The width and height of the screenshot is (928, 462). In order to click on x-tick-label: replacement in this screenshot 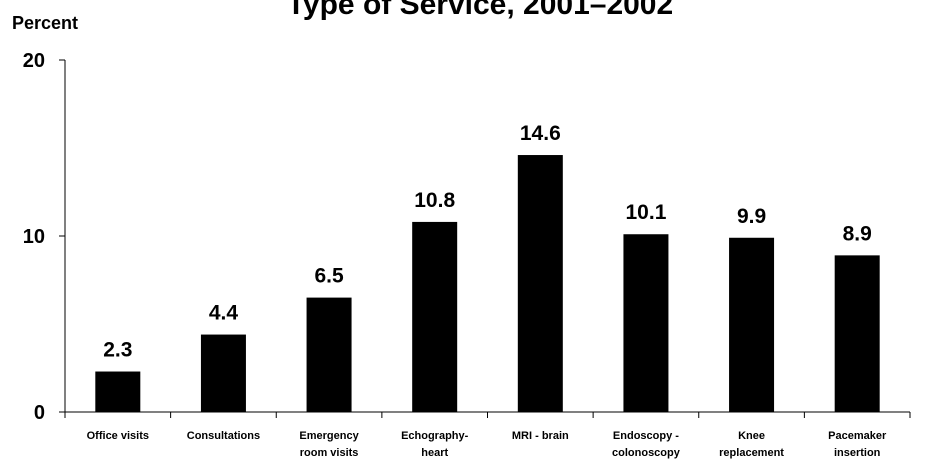, I will do `click(751, 453)`.